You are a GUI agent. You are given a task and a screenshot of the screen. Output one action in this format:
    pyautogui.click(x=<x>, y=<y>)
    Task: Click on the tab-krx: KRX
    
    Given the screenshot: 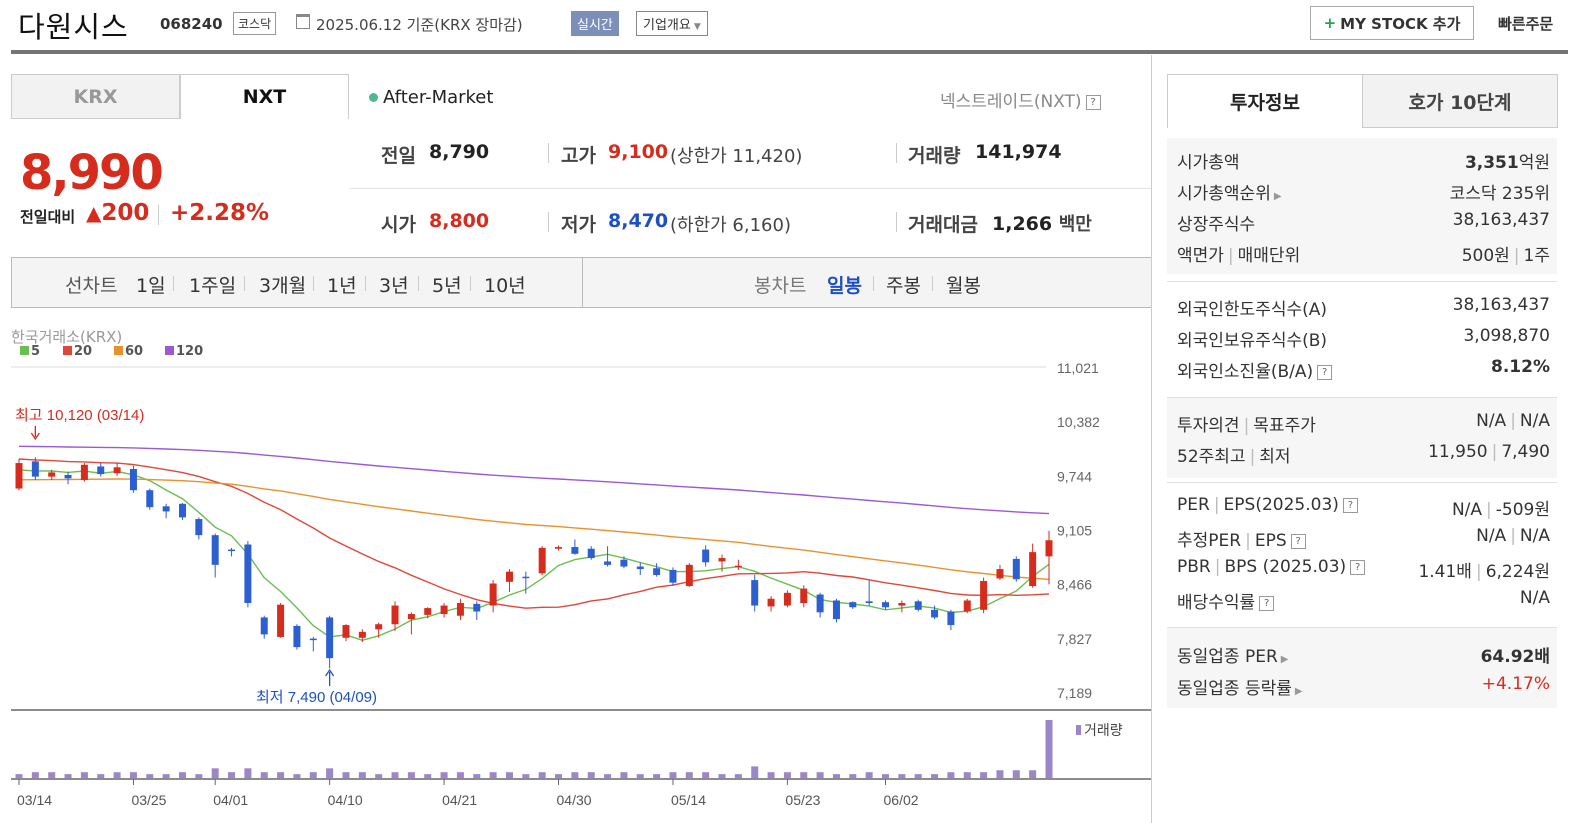 What is the action you would take?
    pyautogui.click(x=95, y=96)
    